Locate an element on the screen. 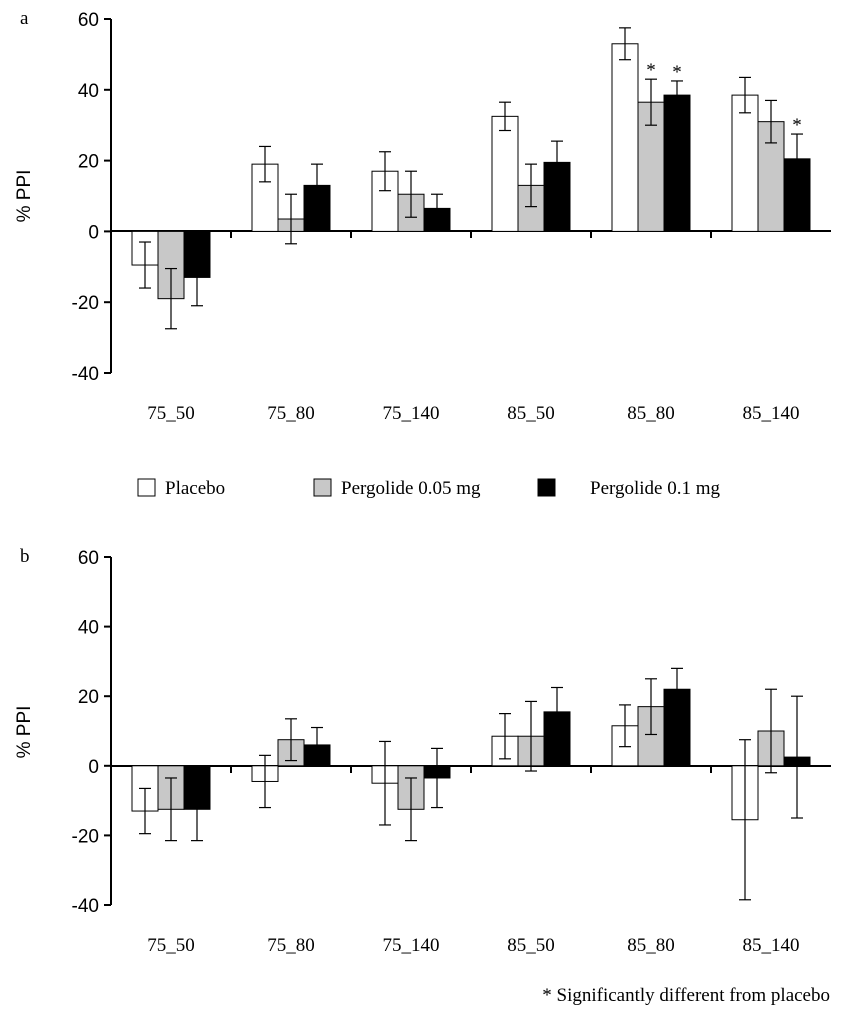 The height and width of the screenshot is (1015, 841). panel-a-y-tick-label: 0 is located at coordinates (93, 232).